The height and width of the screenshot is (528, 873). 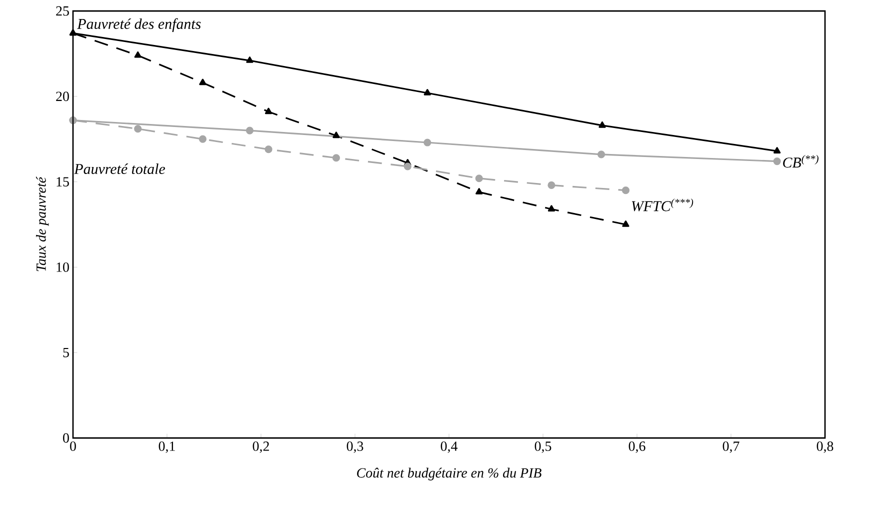 What do you see at coordinates (62, 181) in the screenshot?
I see `y-tick-label: 15` at bounding box center [62, 181].